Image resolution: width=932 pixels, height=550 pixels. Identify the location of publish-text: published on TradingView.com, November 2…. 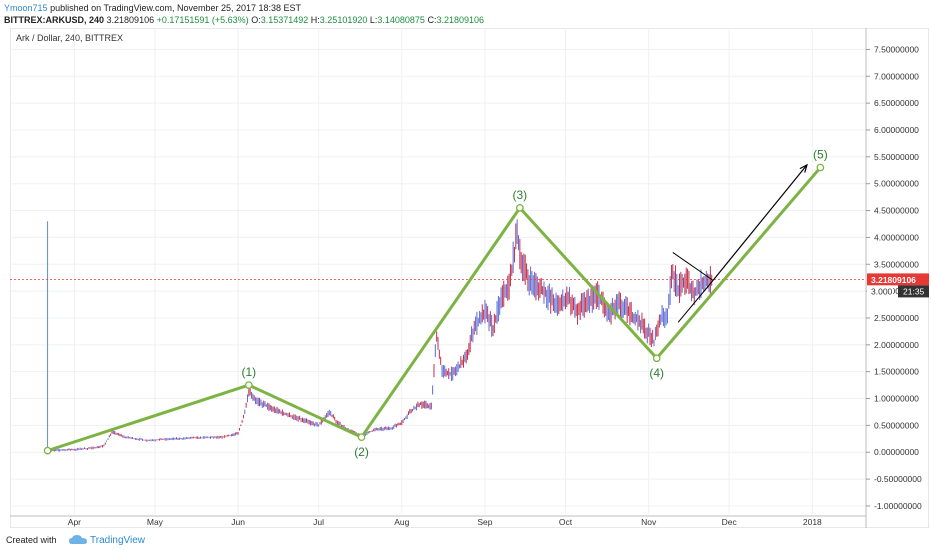
(176, 8).